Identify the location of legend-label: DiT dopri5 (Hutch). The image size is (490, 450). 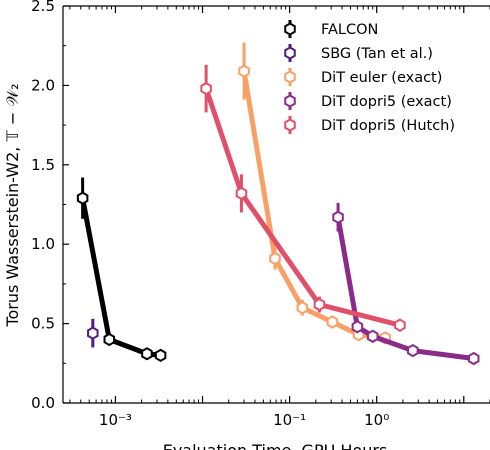
(388, 126).